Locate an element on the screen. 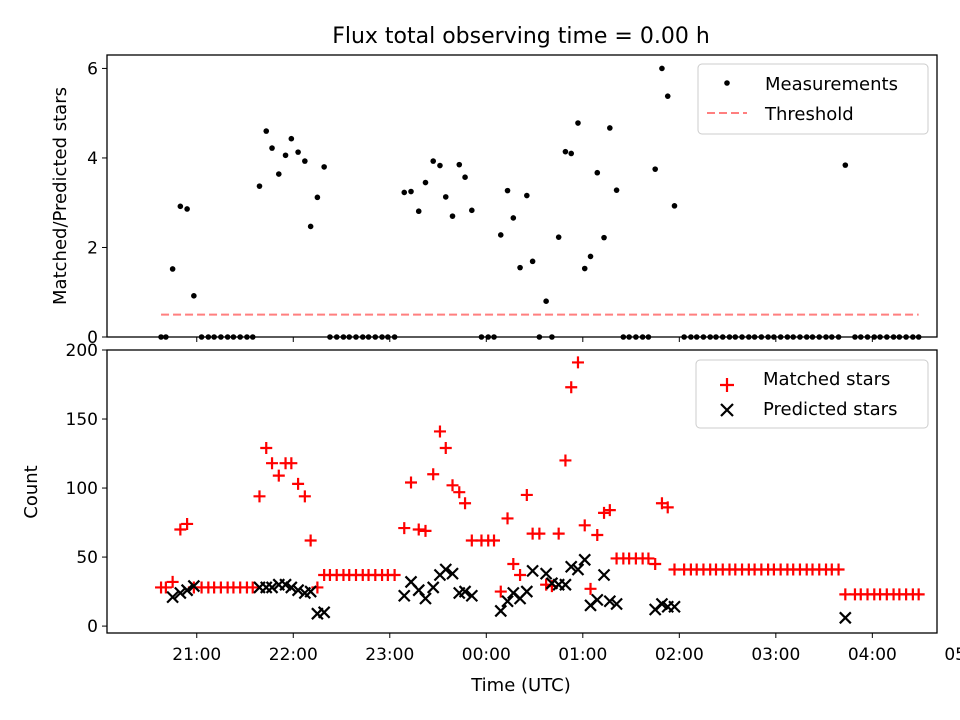 This screenshot has height=720, width=960. top-legend: Measurements Threshold is located at coordinates (813, 99).